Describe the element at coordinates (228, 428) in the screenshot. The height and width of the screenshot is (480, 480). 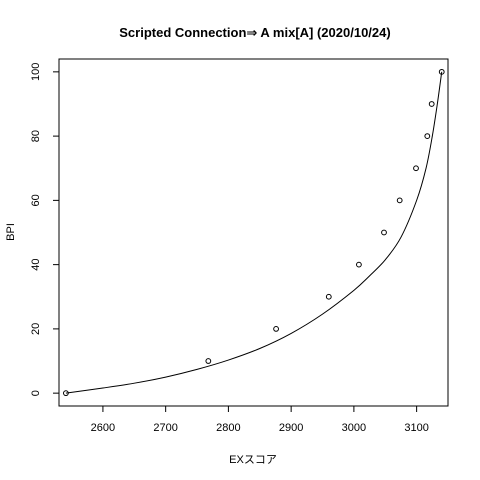
I see `x-tick-label: 2800` at that location.